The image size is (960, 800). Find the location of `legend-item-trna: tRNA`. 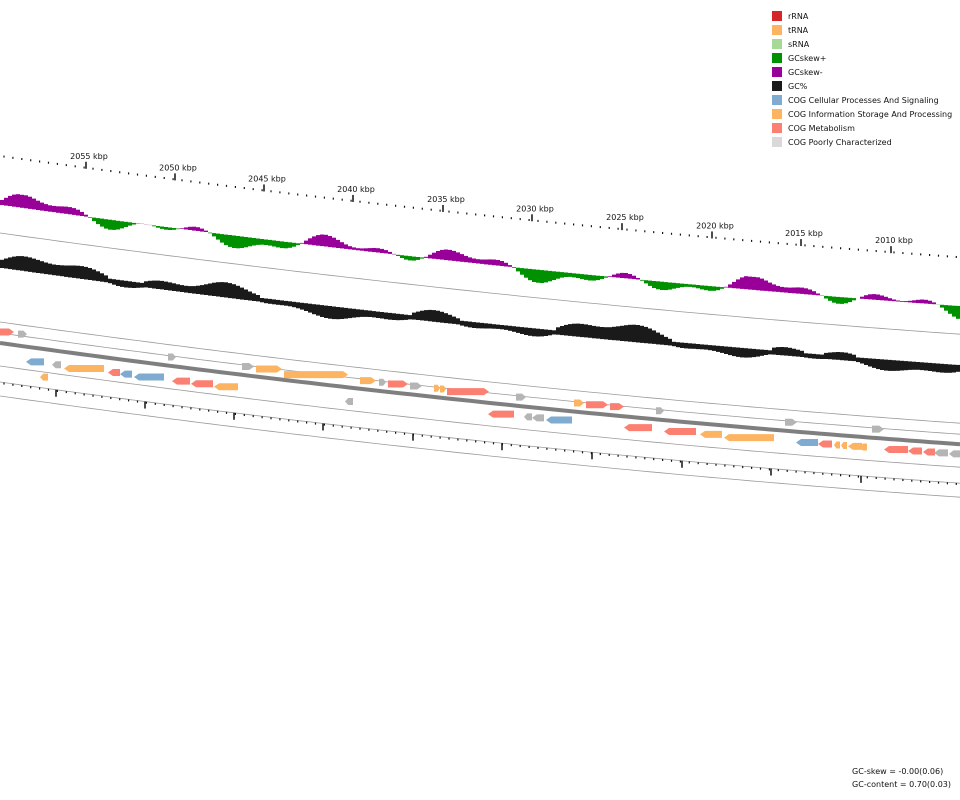

legend-item-trna: tRNA is located at coordinates (862, 30).